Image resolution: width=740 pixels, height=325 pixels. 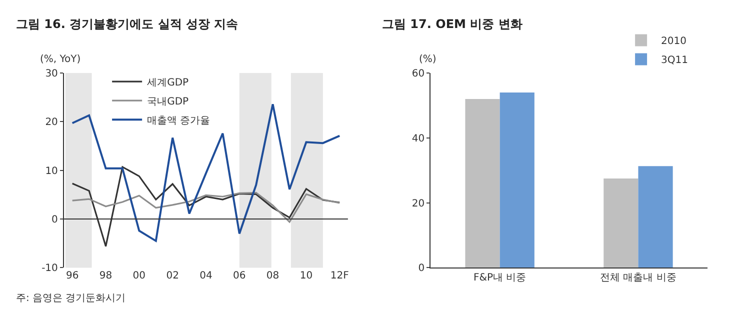 What do you see at coordinates (168, 102) in the screenshot?
I see `legend-label: 국내GDP` at bounding box center [168, 102].